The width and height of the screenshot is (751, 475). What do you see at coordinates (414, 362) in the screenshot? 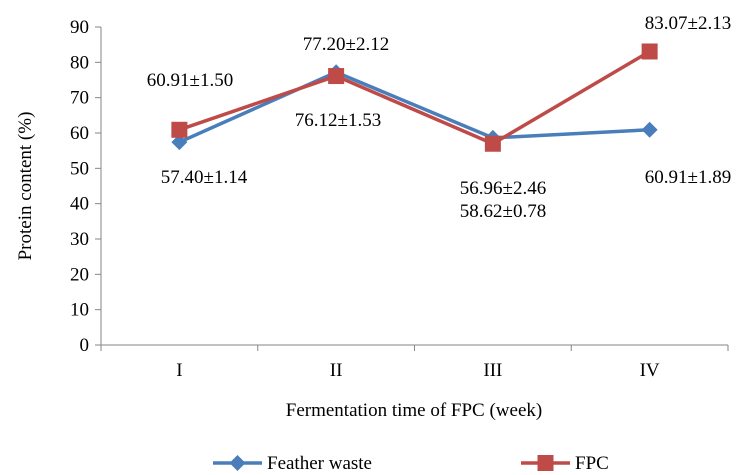
I see `x-axis: I II III IV` at bounding box center [414, 362].